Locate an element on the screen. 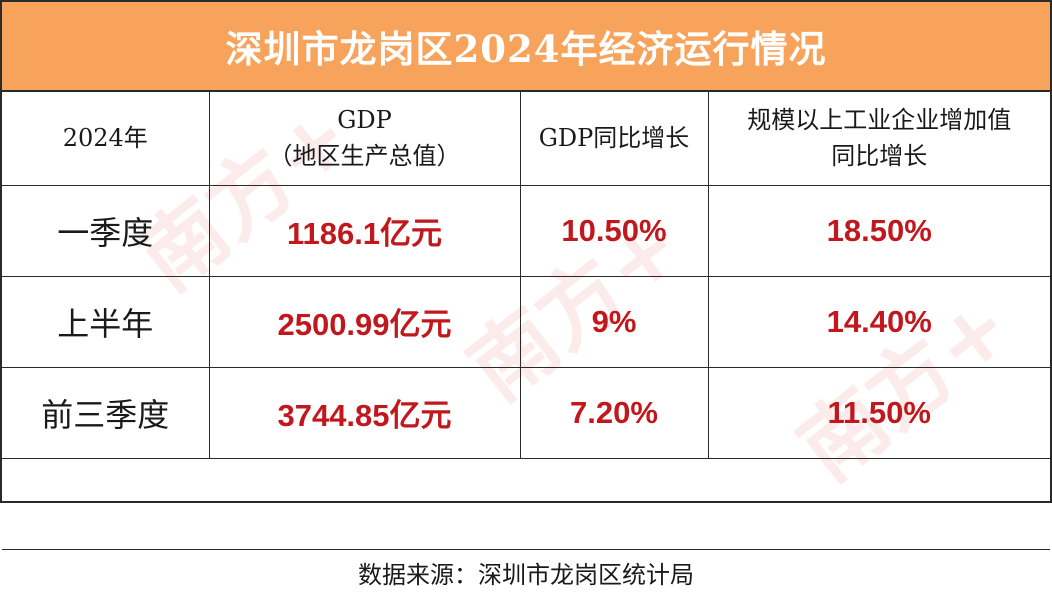 The width and height of the screenshot is (1052, 594). data-source-note: 数据来源：深圳市龙岗区统计局 is located at coordinates (526, 571).